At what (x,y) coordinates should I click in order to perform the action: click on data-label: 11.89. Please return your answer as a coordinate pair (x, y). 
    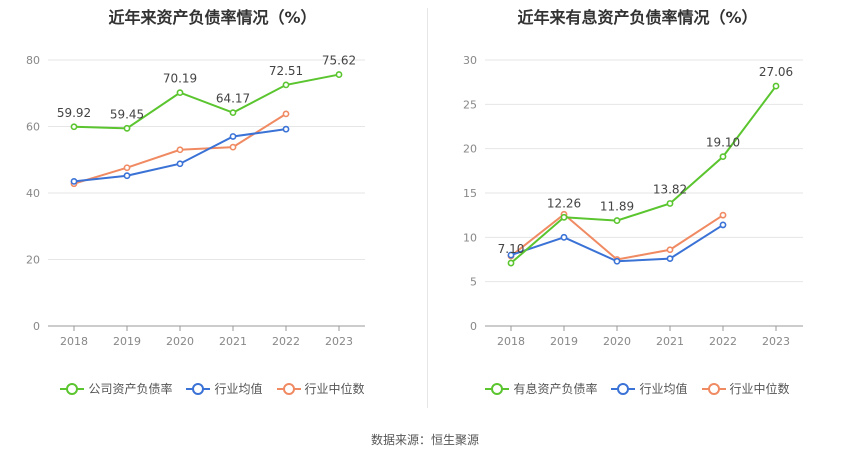
    Looking at the image, I should click on (617, 207).